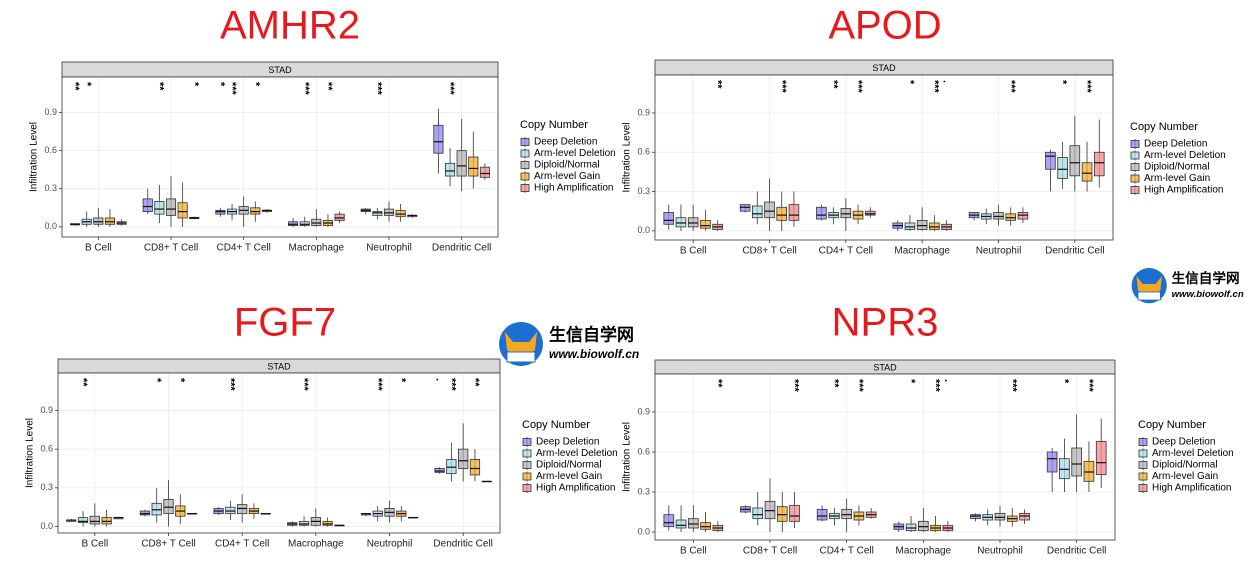 The height and width of the screenshot is (578, 1254). Describe the element at coordinates (1206, 278) in the screenshot. I see `watermark-name: 生信自学网` at that location.